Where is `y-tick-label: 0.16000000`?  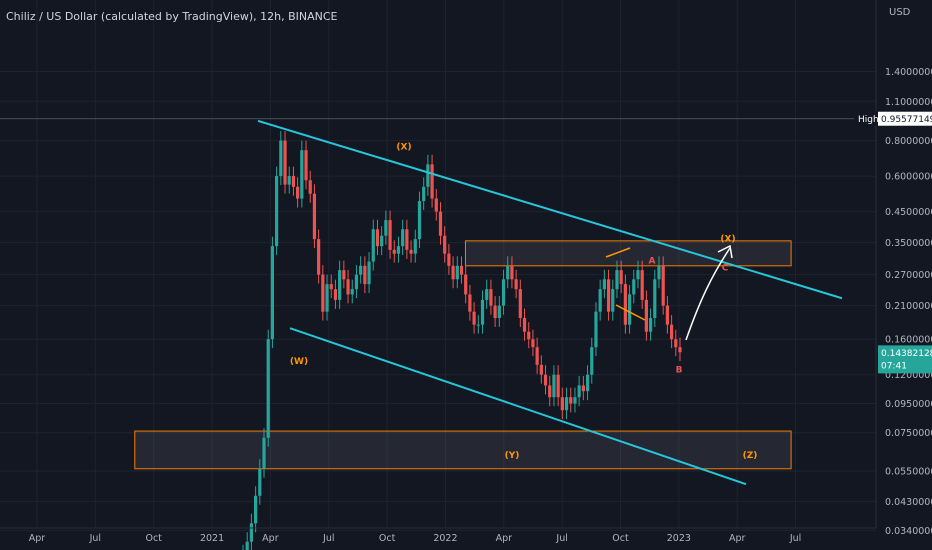
y-tick-label: 0.16000000 is located at coordinates (908, 340).